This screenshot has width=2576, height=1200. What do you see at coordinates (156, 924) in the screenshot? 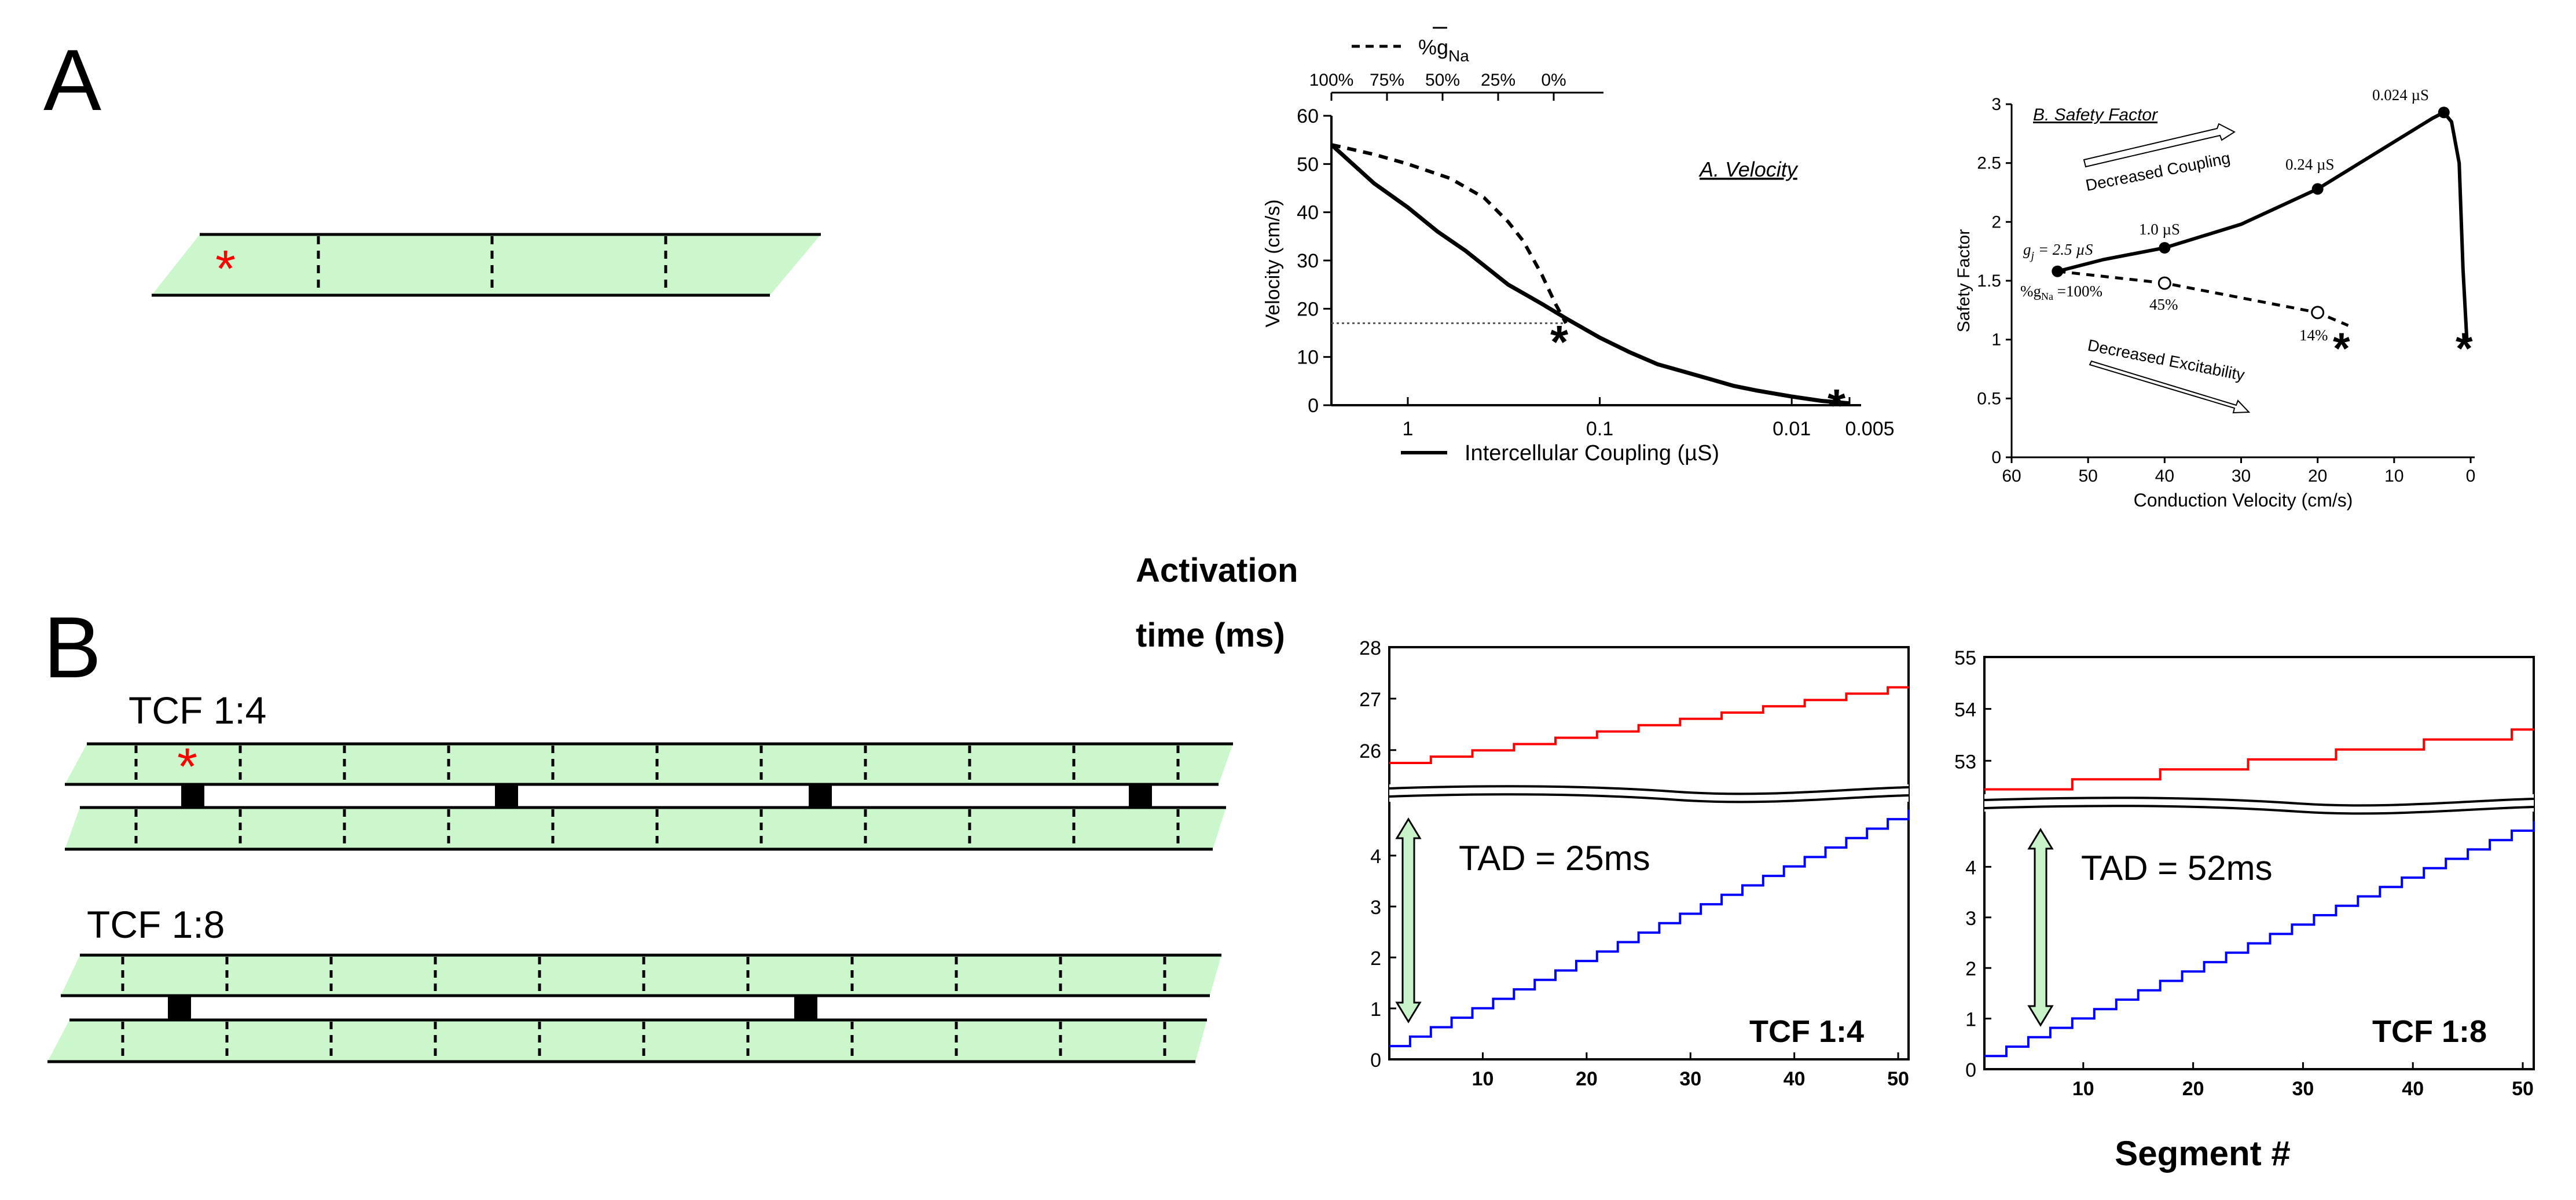
I see `tcf8-schematic-label: TCF 1:8` at bounding box center [156, 924].